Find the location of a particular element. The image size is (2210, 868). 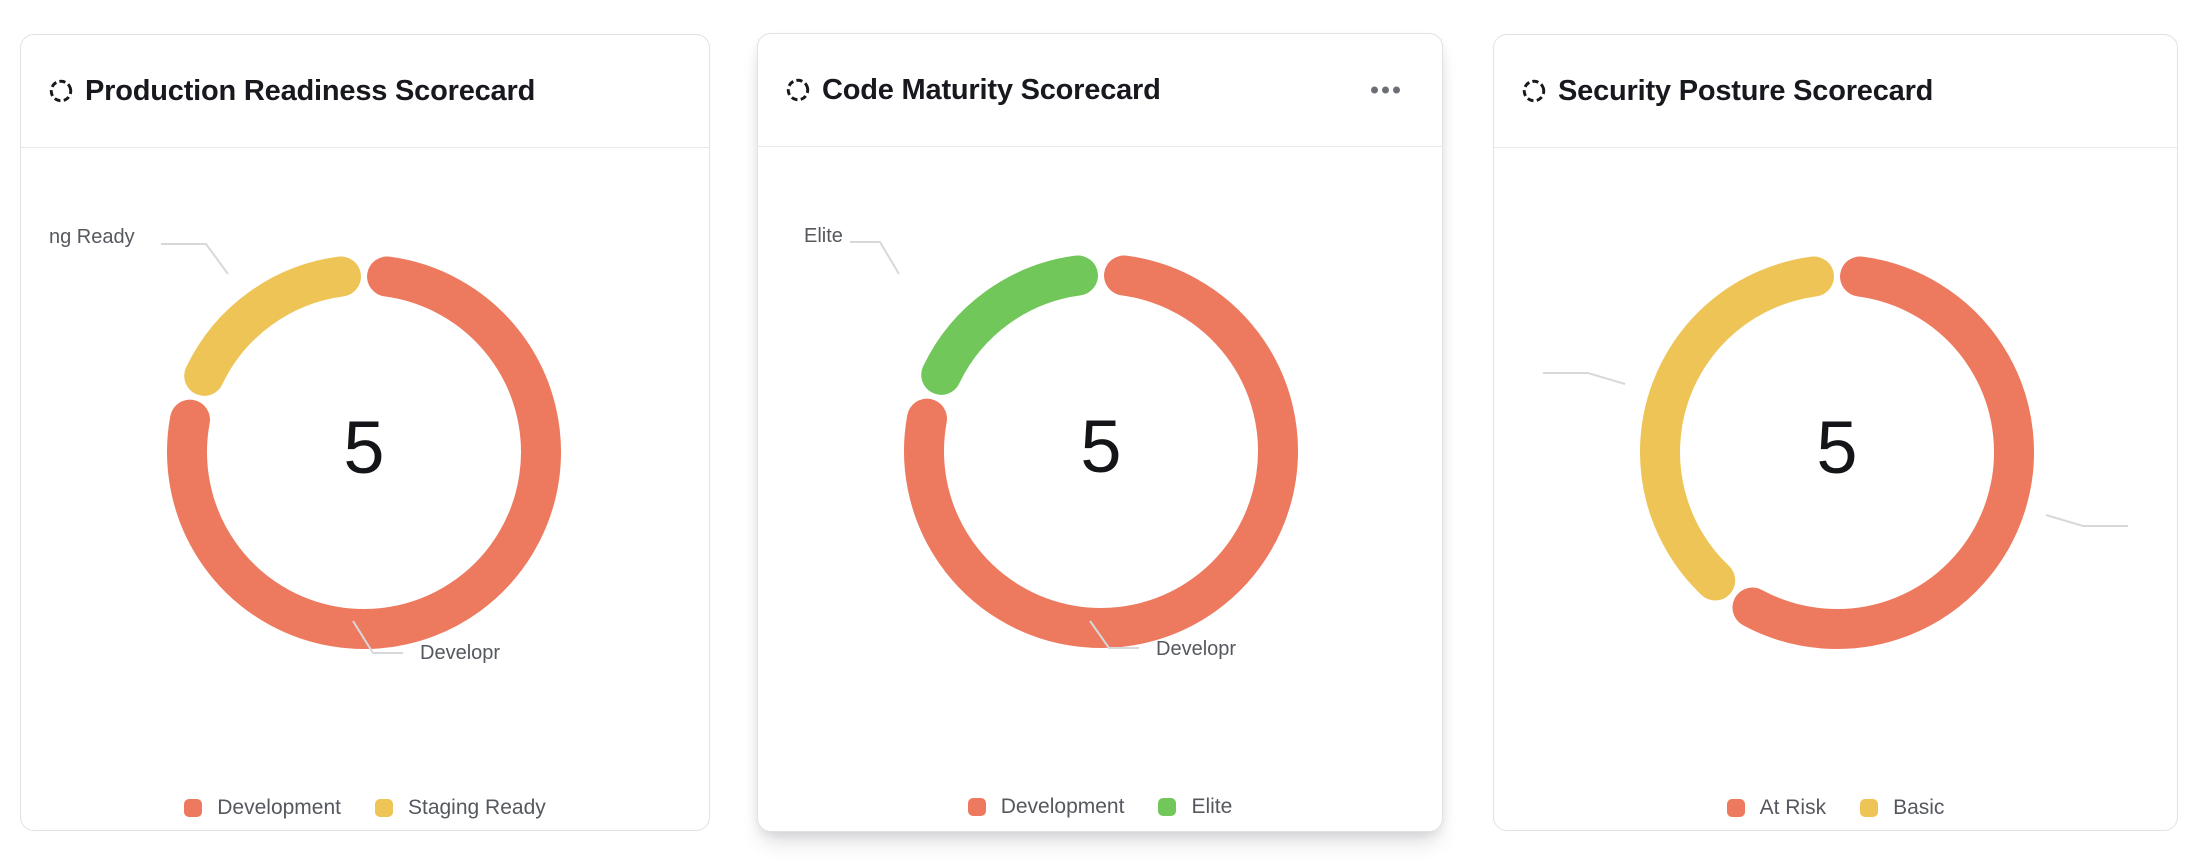

legend-label: Basic is located at coordinates (1919, 807).